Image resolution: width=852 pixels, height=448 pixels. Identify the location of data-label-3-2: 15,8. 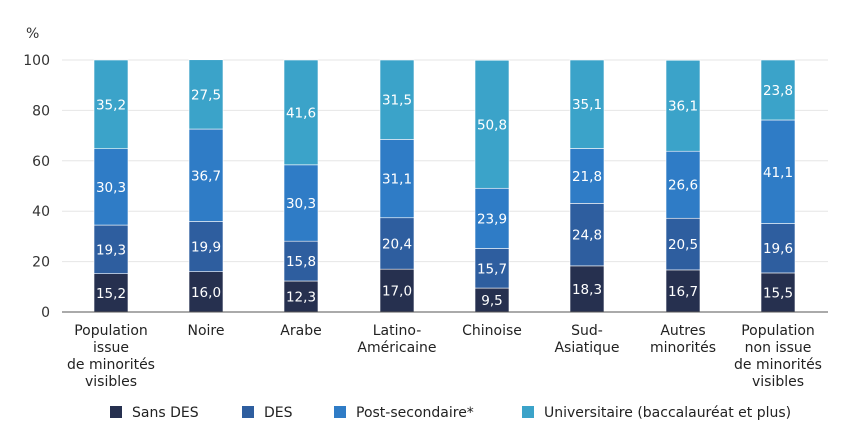
(301, 262).